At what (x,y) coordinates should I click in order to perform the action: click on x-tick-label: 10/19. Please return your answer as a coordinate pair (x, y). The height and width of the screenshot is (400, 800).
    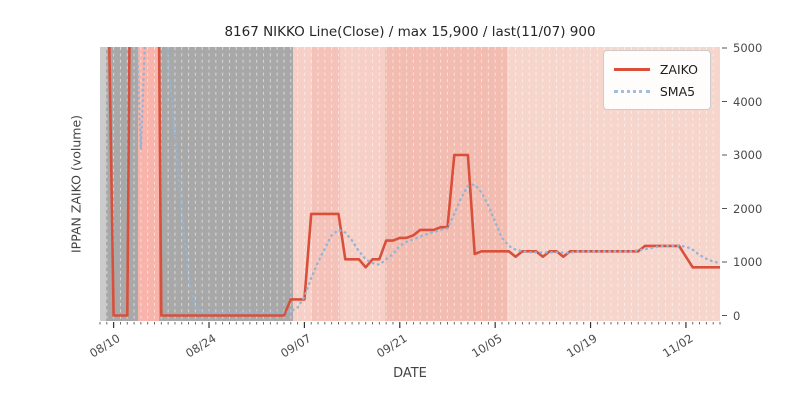
    Looking at the image, I should click on (582, 346).